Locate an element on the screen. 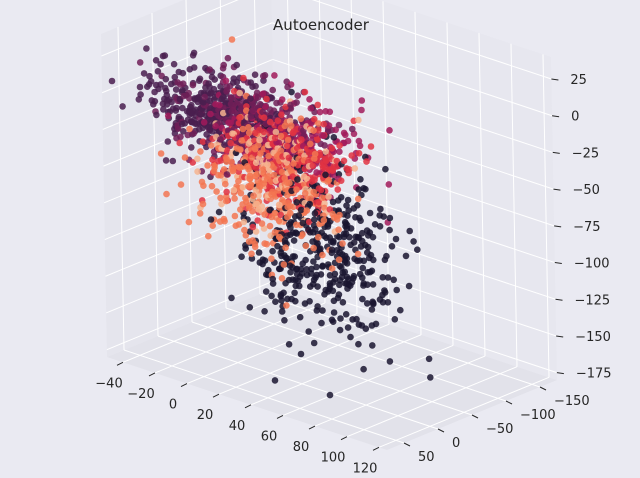 The image size is (640, 478). z-tick-mark is located at coordinates (558, 263).